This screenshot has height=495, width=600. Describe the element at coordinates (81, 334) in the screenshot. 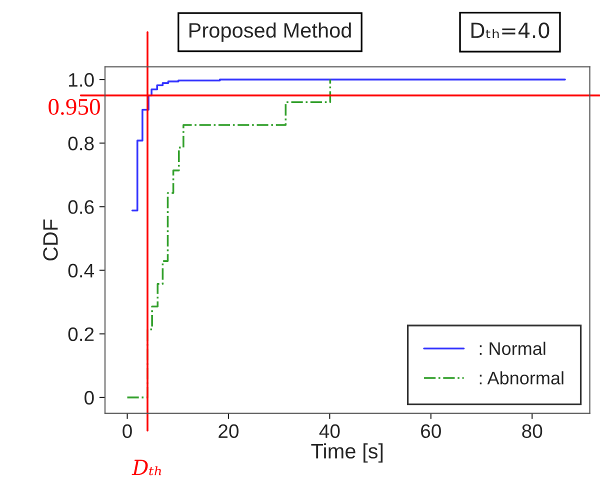

I see `y-tick-label: 0.2` at that location.